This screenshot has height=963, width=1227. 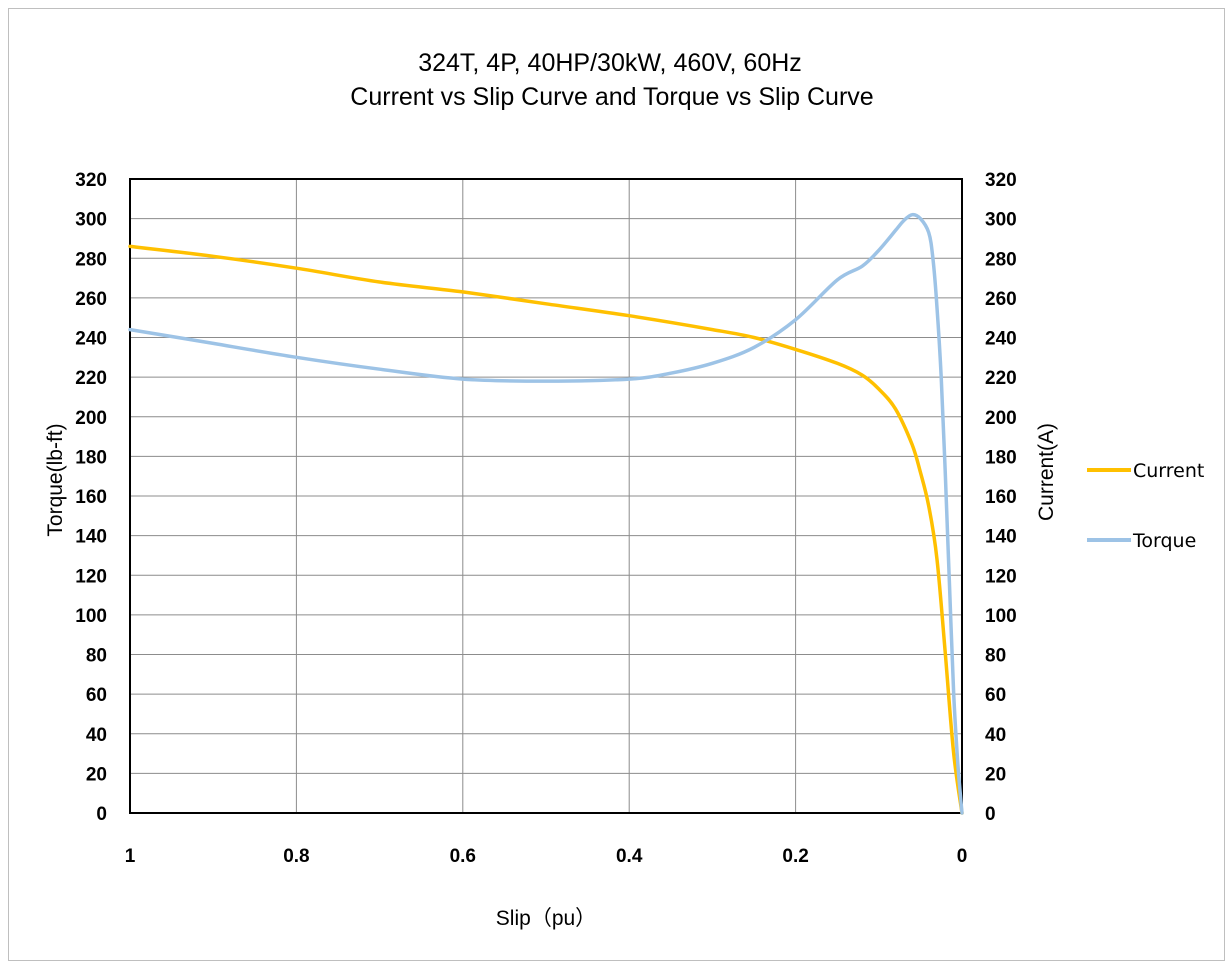 I want to click on y-tick-label-left: 280, so click(x=91, y=259).